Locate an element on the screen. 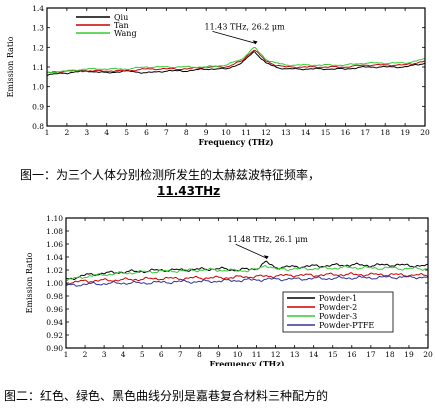 Image resolution: width=435 pixels, height=409 pixels. y-tick-label: 0.94 is located at coordinates (54, 322).